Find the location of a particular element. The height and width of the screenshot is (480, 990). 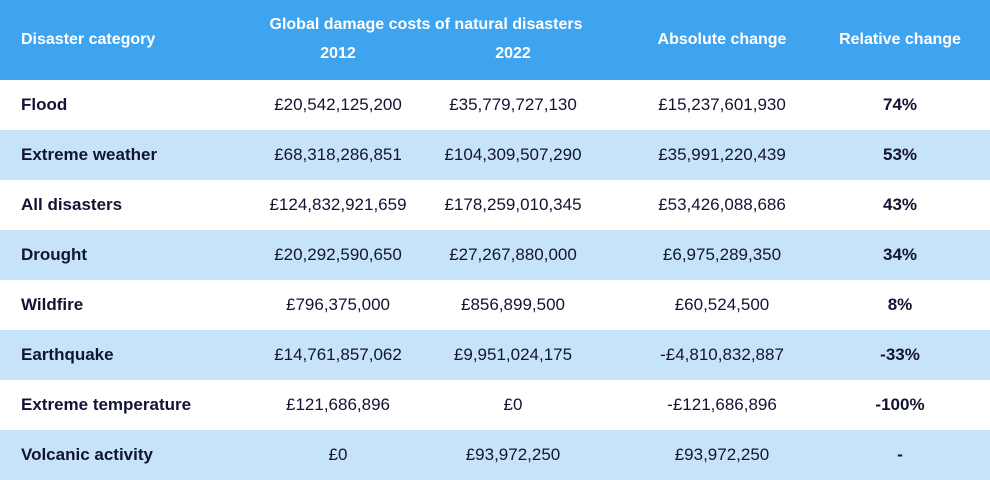

cell-relative-change: -100% is located at coordinates (900, 404).